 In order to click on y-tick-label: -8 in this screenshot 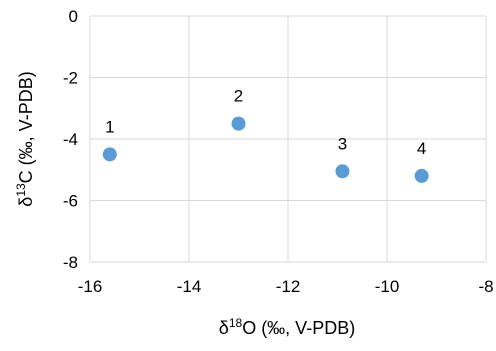, I will do `click(70, 262)`.